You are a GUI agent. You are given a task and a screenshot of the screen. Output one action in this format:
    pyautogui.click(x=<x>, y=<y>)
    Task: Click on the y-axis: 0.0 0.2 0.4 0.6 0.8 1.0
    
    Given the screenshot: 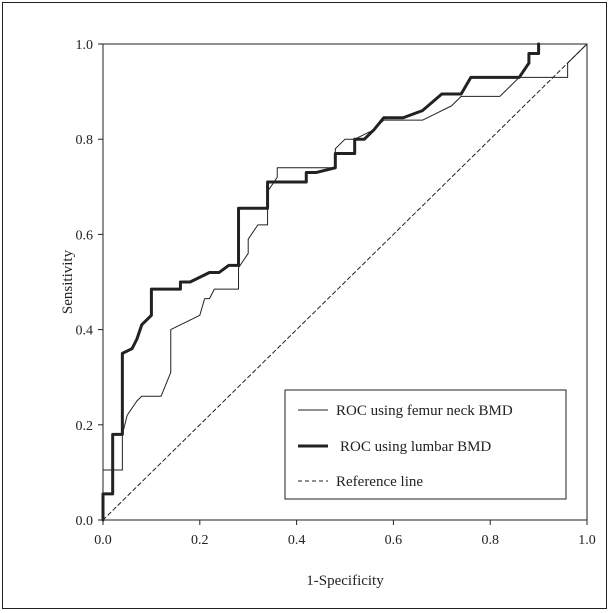 What is the action you would take?
    pyautogui.click(x=89, y=283)
    